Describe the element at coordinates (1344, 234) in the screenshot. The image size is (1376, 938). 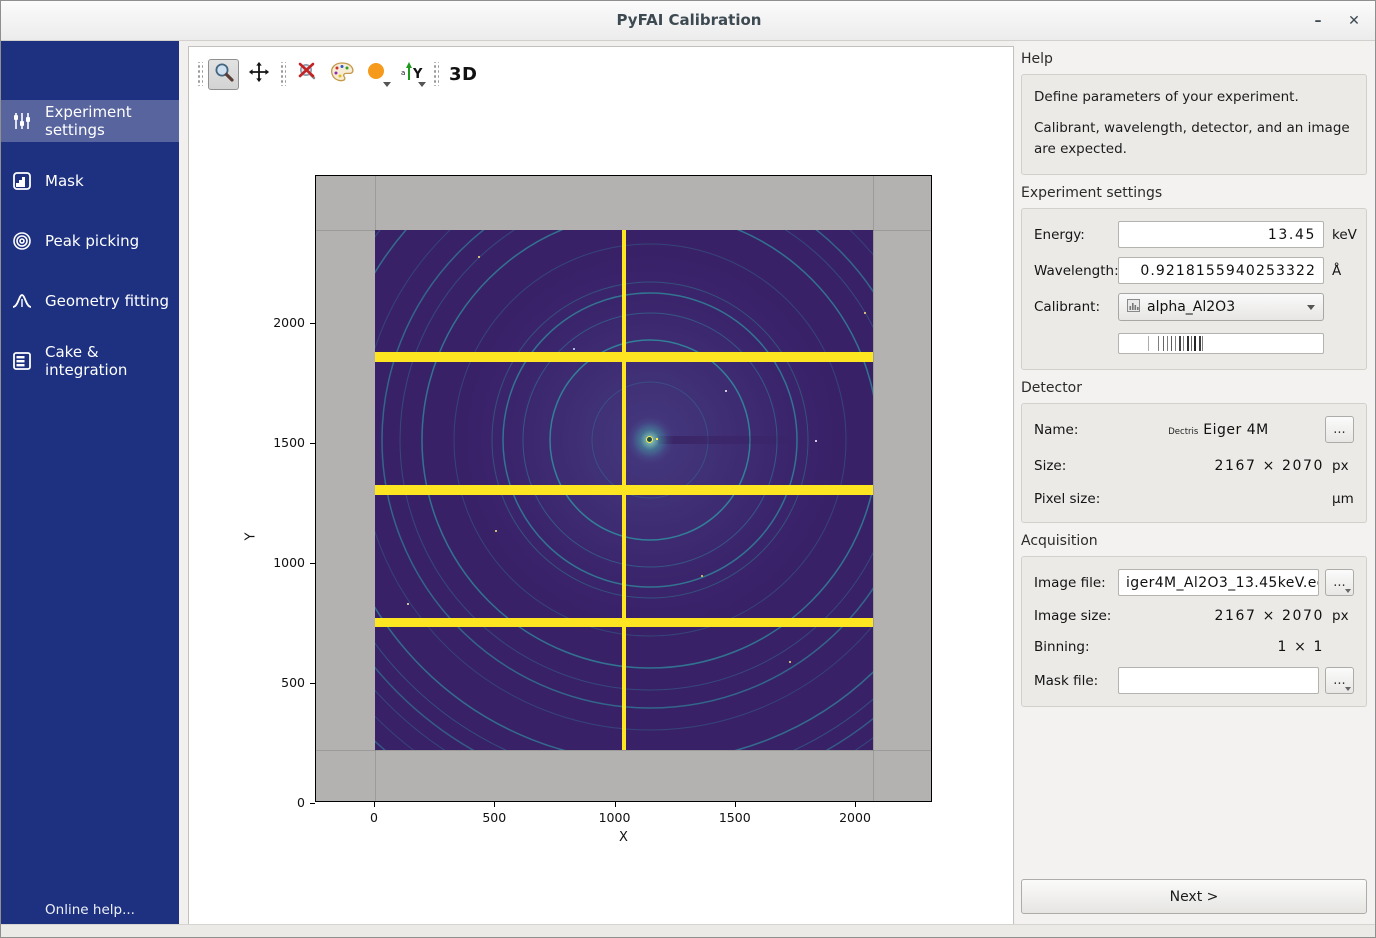
I see `energy-unit: keV` at that location.